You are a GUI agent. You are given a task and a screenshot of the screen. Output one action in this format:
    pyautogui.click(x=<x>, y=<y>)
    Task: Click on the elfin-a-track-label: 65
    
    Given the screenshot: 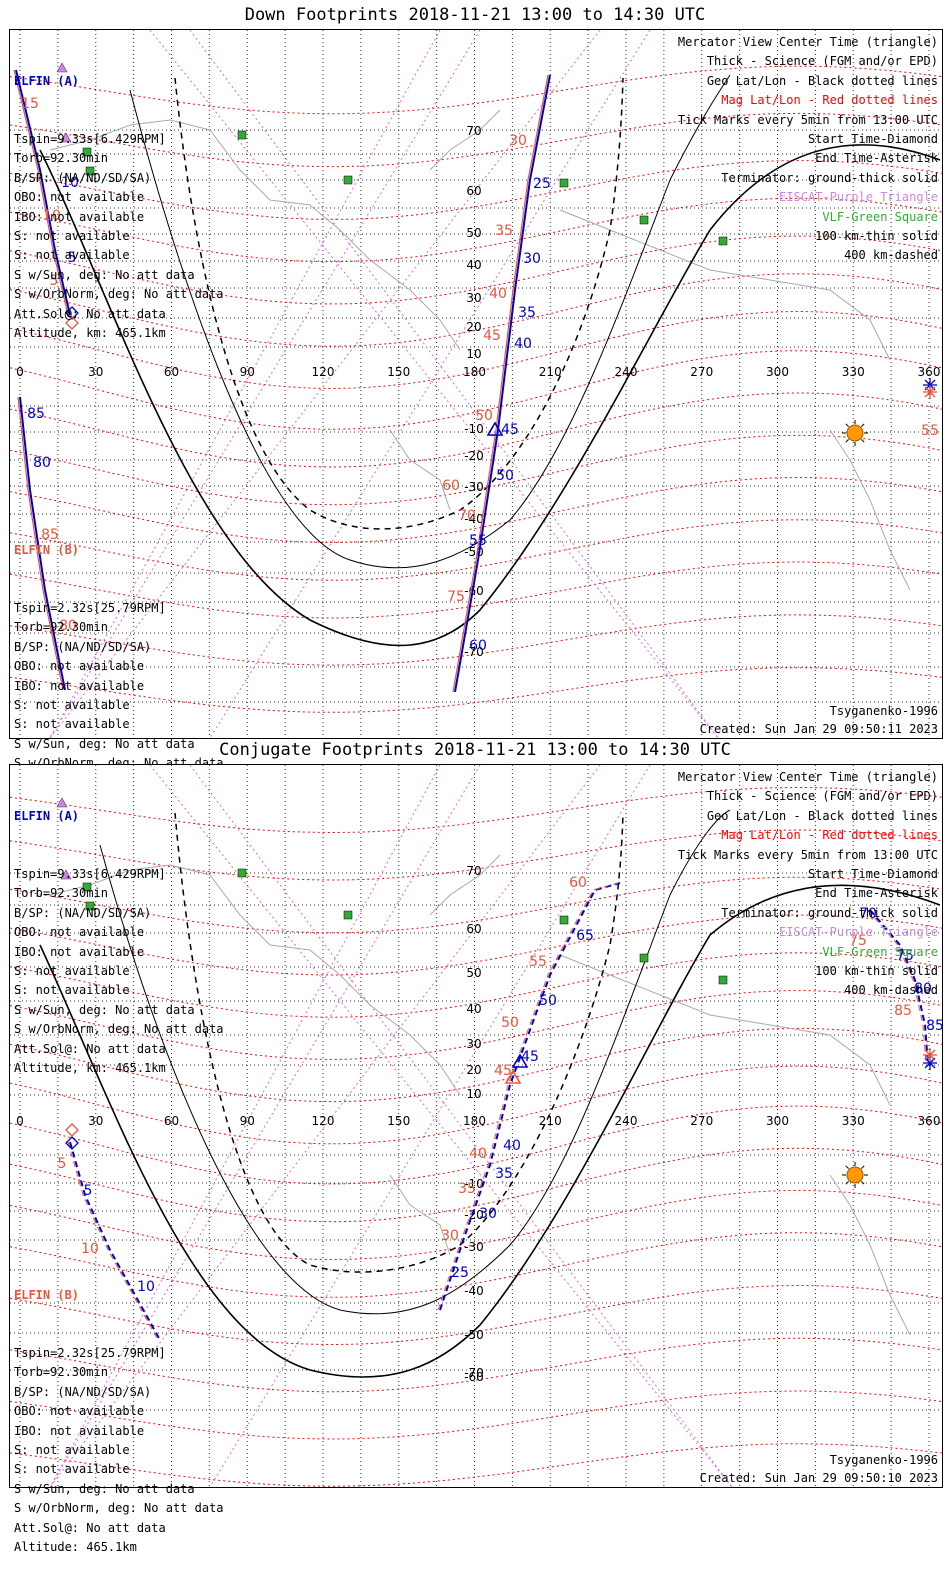 What is the action you would take?
    pyautogui.click(x=585, y=936)
    